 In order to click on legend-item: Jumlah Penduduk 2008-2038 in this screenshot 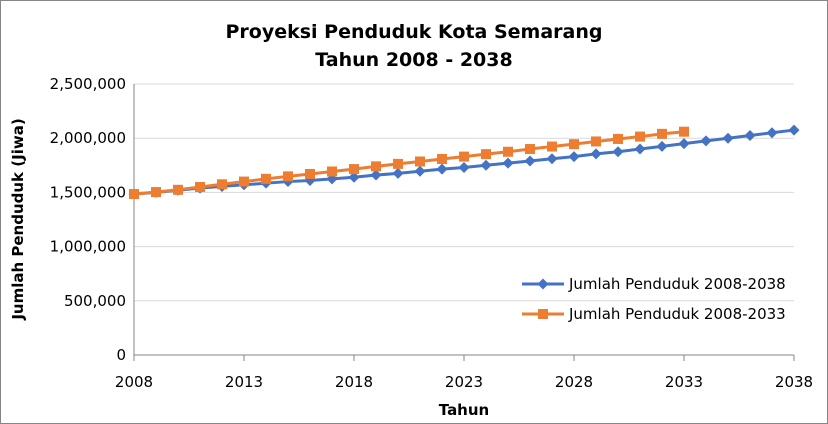, I will do `click(654, 284)`.